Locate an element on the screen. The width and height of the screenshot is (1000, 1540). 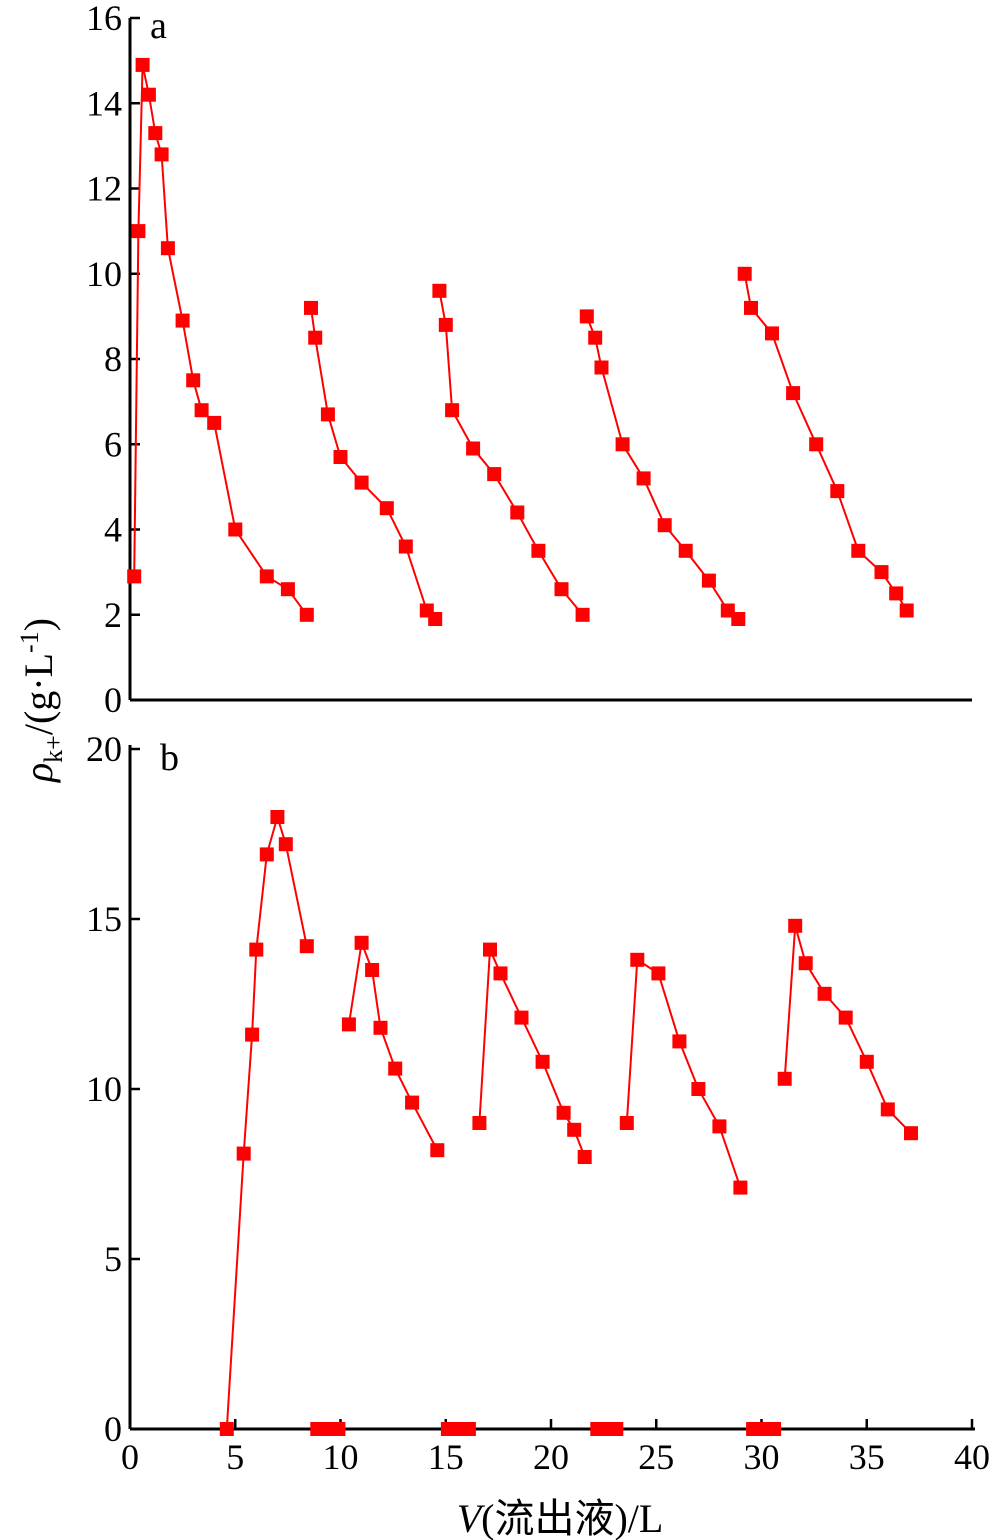
panel-a-label: a is located at coordinates (158, 26).